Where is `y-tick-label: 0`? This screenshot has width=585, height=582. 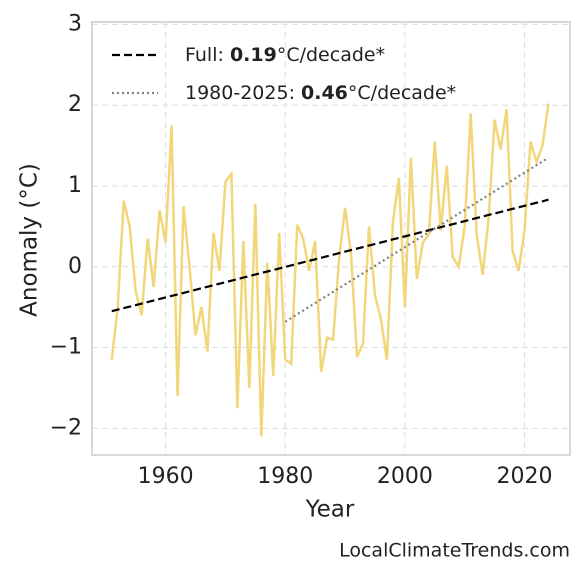 y-tick-label: 0 is located at coordinates (75, 266).